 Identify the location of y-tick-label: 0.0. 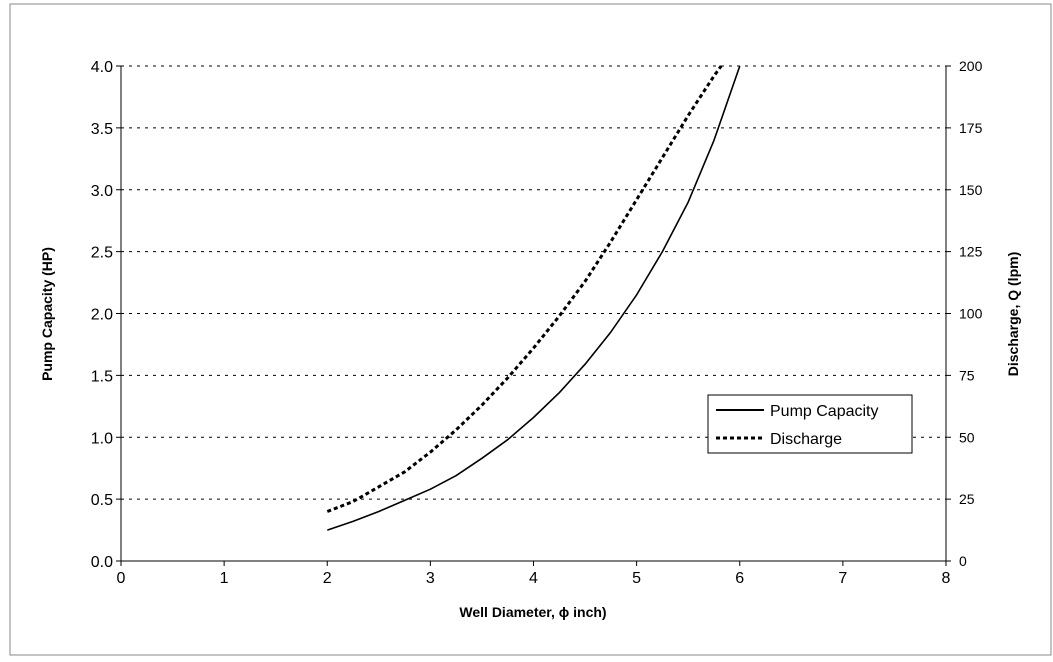
(102, 562).